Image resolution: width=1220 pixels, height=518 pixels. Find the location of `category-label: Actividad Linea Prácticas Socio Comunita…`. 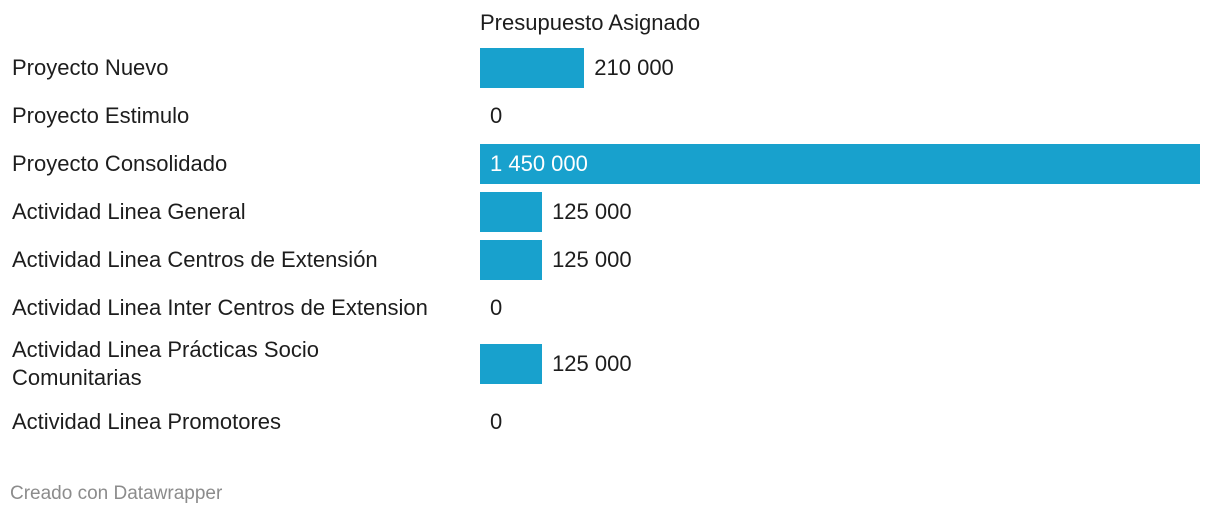

category-label: Actividad Linea Prácticas Socio Comunita… is located at coordinates (165, 363).